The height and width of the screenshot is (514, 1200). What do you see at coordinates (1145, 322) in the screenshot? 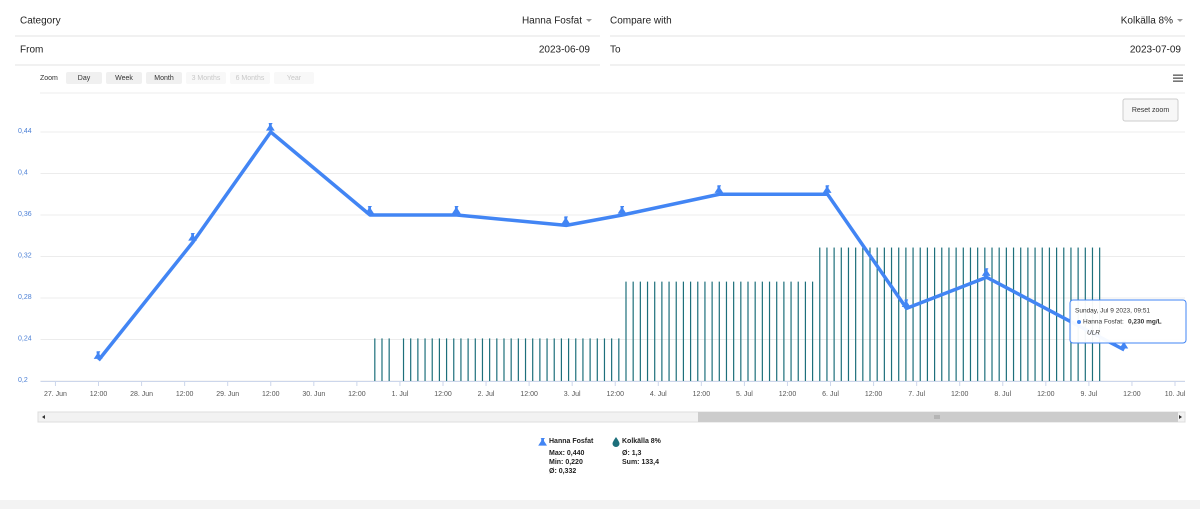
I see `tooltip-value: 0,230 mg/L` at bounding box center [1145, 322].